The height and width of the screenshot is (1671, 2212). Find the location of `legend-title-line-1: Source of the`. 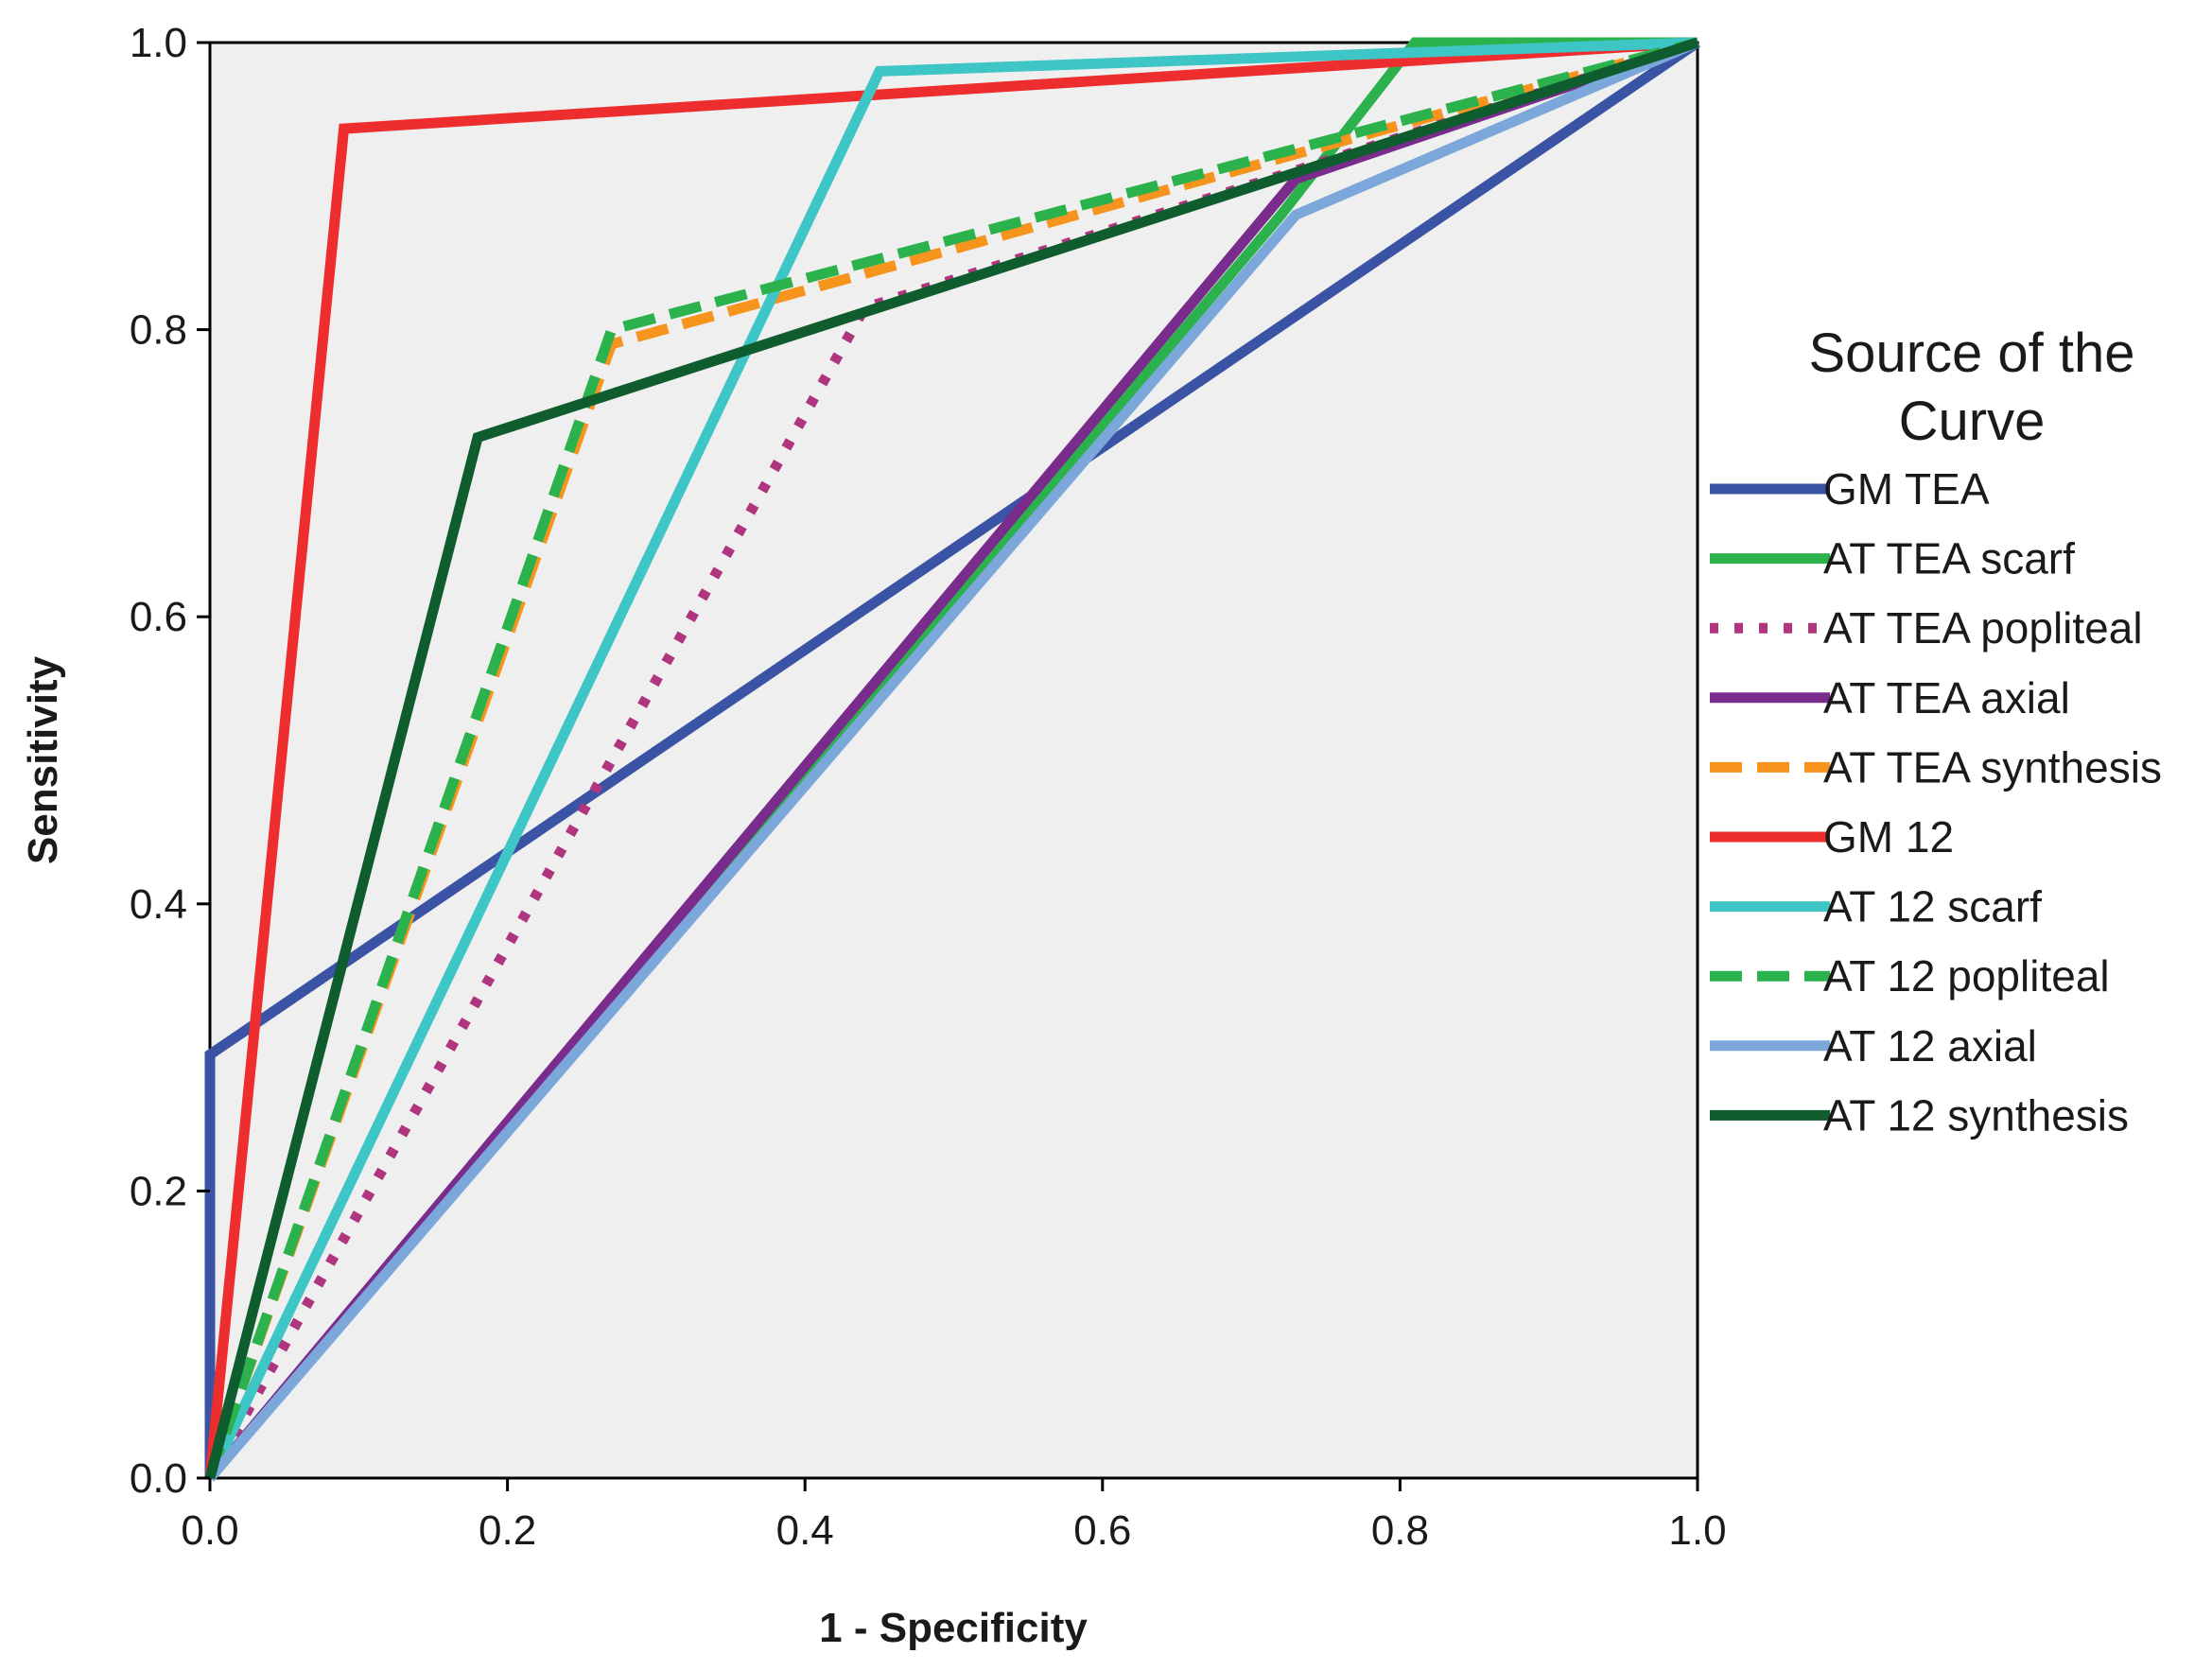

legend-title-line-1: Source of the is located at coordinates (1972, 353).